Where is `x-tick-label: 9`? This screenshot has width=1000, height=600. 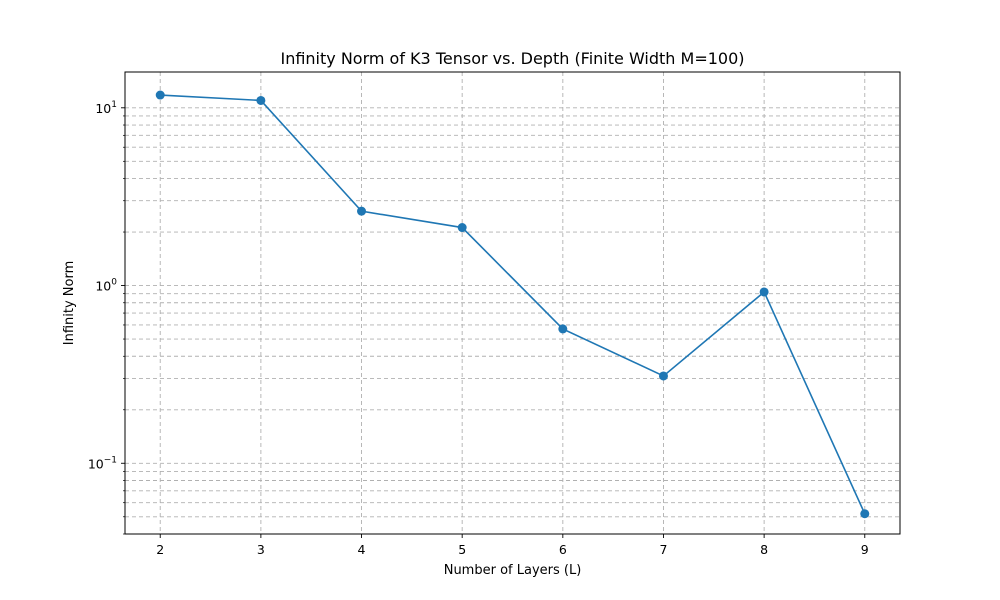
x-tick-label: 9 is located at coordinates (865, 549).